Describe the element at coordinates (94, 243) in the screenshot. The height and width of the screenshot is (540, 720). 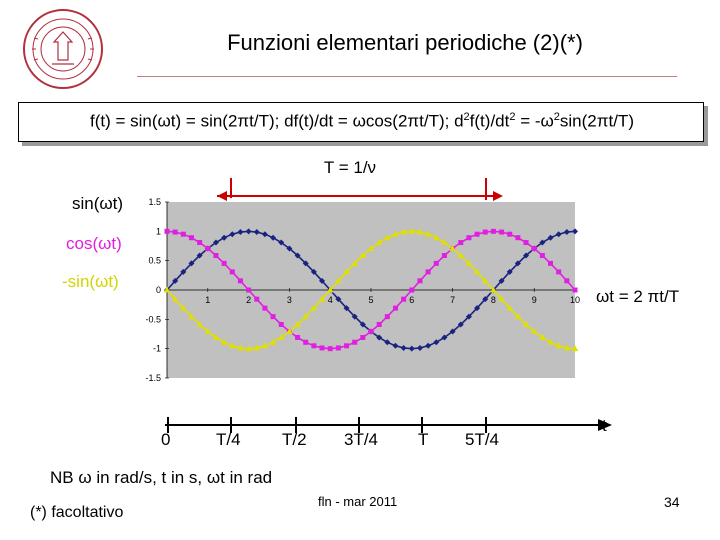
I see `legend-cos: cos(ωt)` at that location.